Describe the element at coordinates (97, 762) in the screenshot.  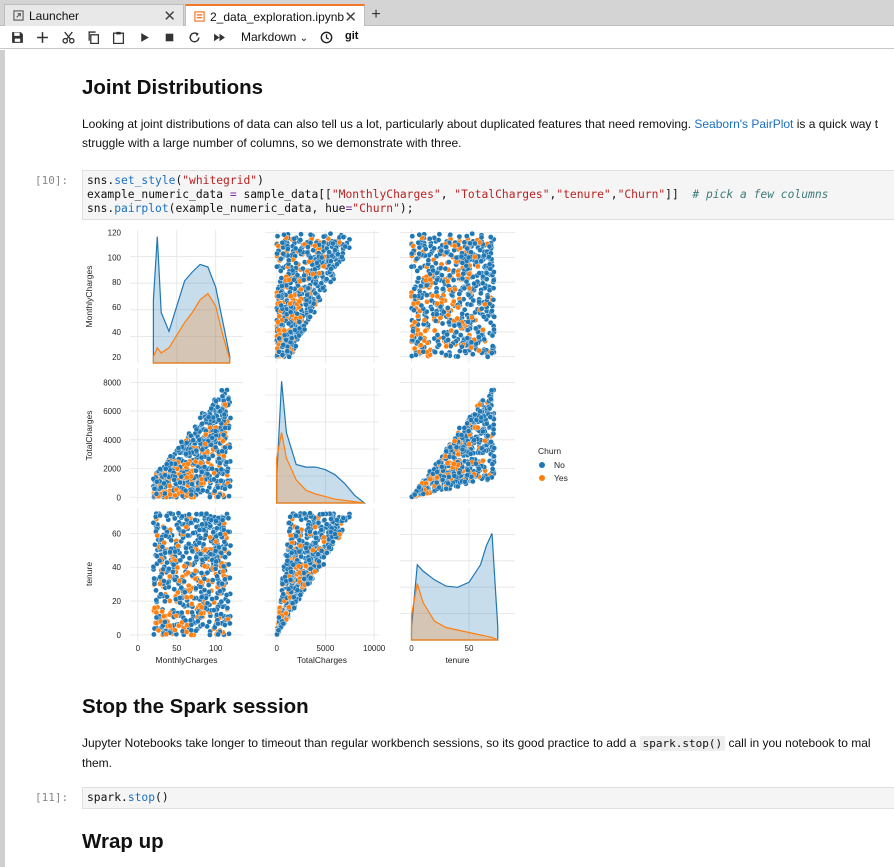
I see `text: them.` at that location.